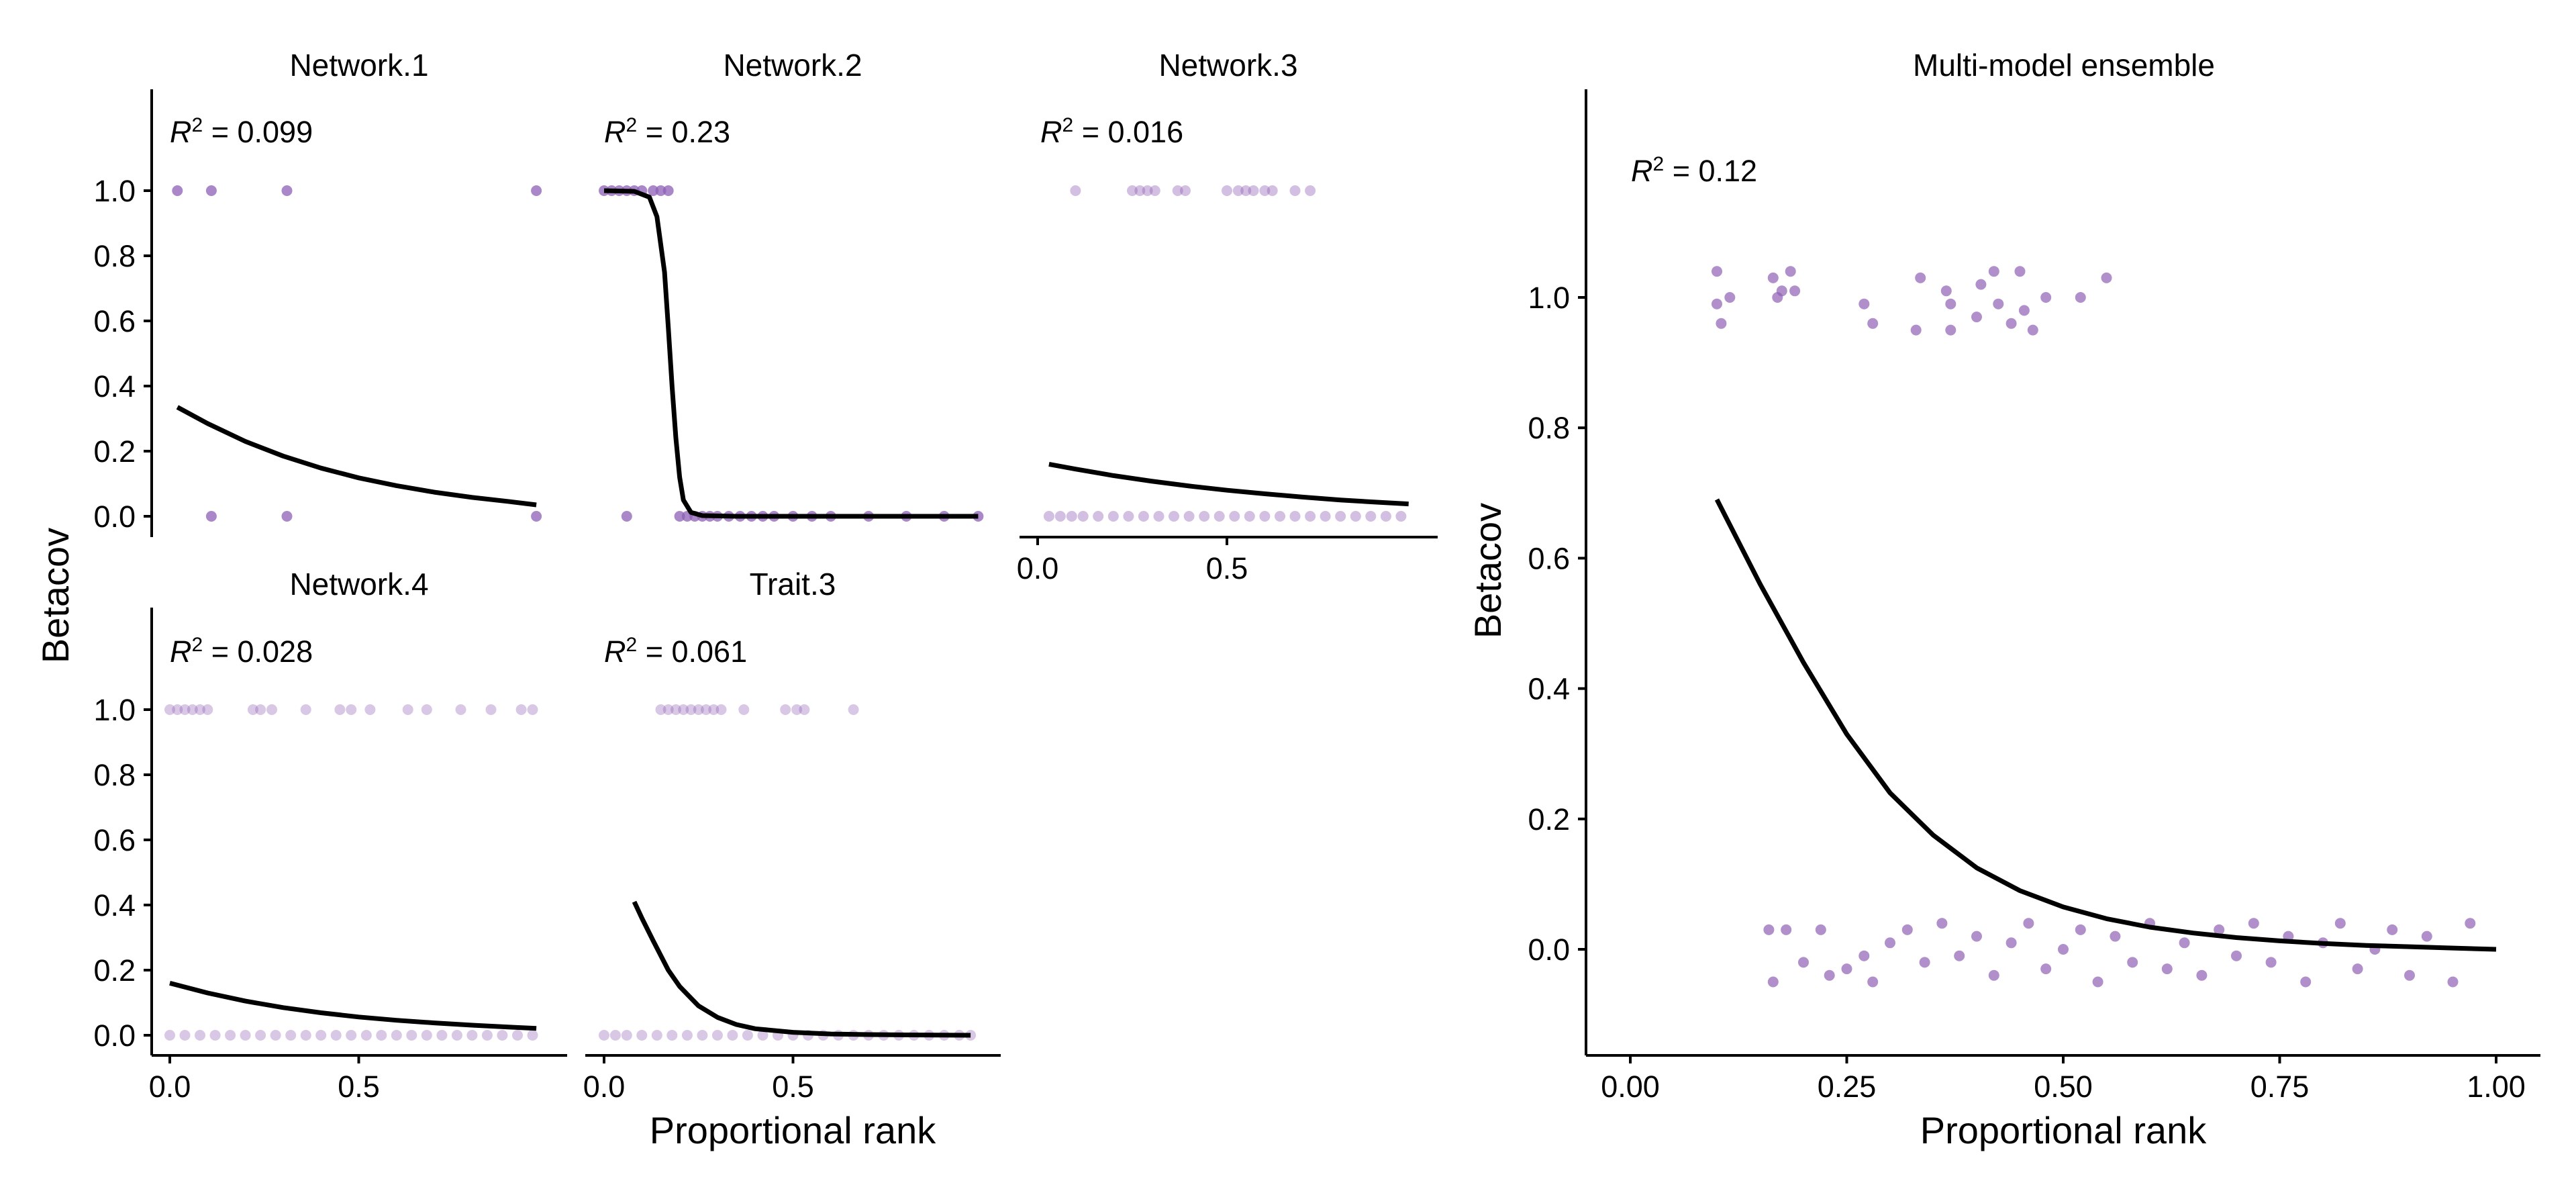 The height and width of the screenshot is (1189, 2576). What do you see at coordinates (114, 321) in the screenshot?
I see `y-tick-label: 0.6` at bounding box center [114, 321].